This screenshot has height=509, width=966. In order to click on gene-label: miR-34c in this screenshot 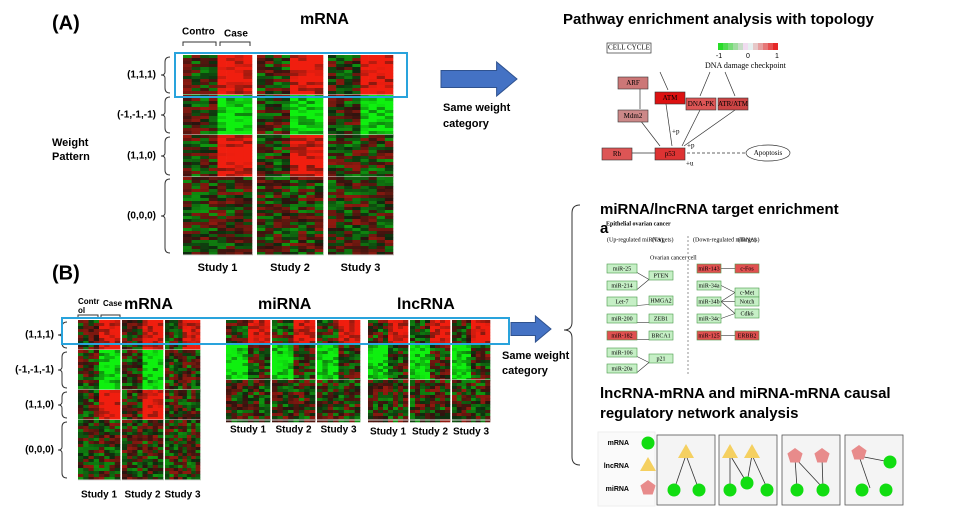, I will do `click(709, 319)`.